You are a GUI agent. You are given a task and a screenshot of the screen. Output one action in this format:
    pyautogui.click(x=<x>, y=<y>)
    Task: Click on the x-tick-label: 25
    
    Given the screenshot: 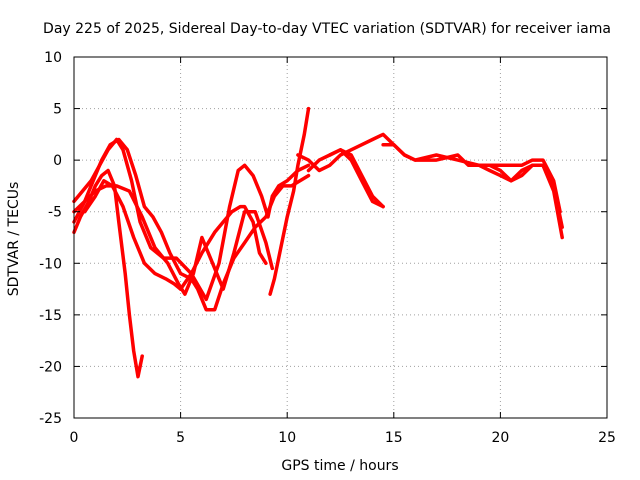 What is the action you would take?
    pyautogui.click(x=607, y=438)
    